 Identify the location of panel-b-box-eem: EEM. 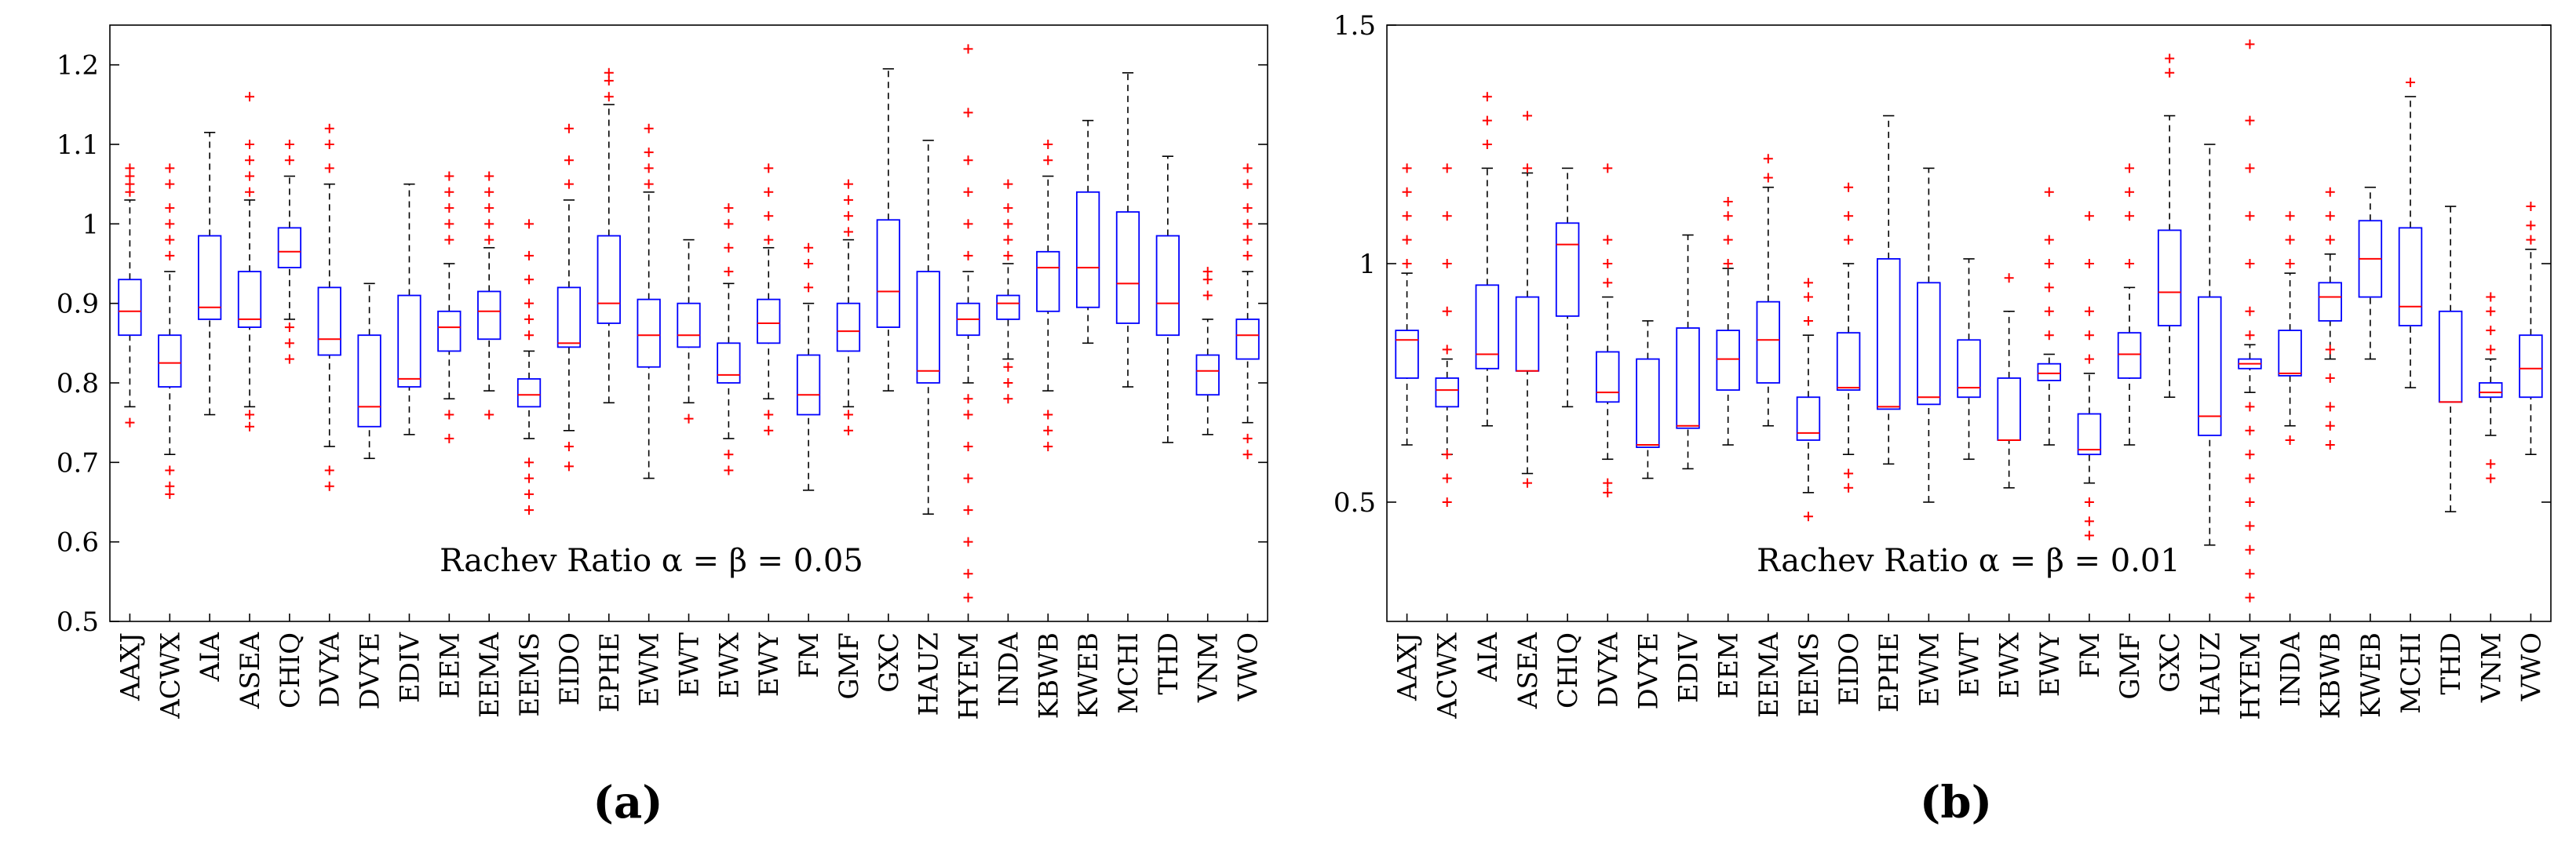
(1729, 447).